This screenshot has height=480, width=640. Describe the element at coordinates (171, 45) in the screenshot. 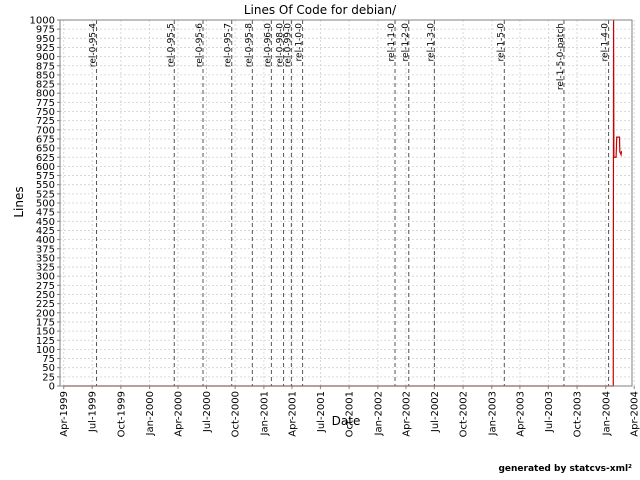

I see `release-marker-label: rel-0-95-5` at that location.